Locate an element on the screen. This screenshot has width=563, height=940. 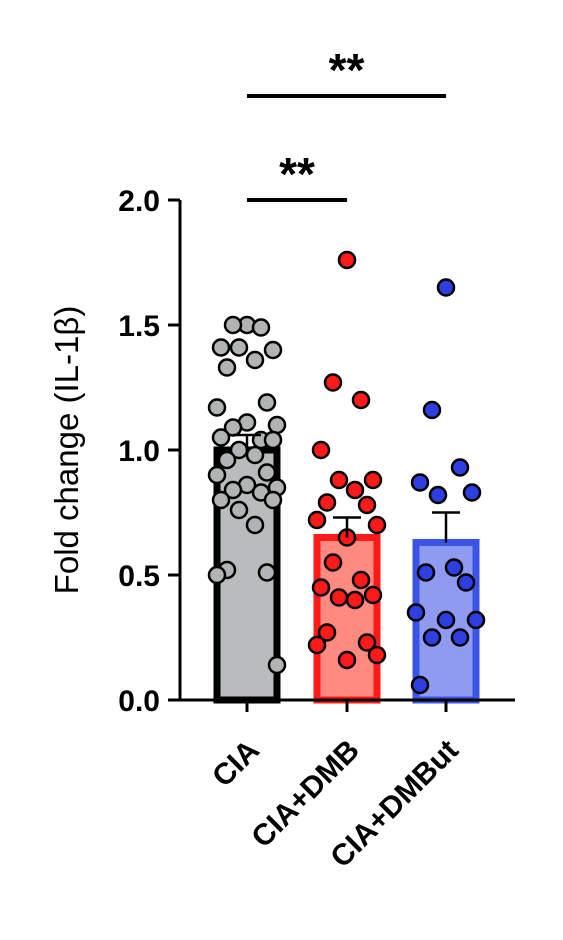
y-tick-label: 2.0 is located at coordinates (139, 201).